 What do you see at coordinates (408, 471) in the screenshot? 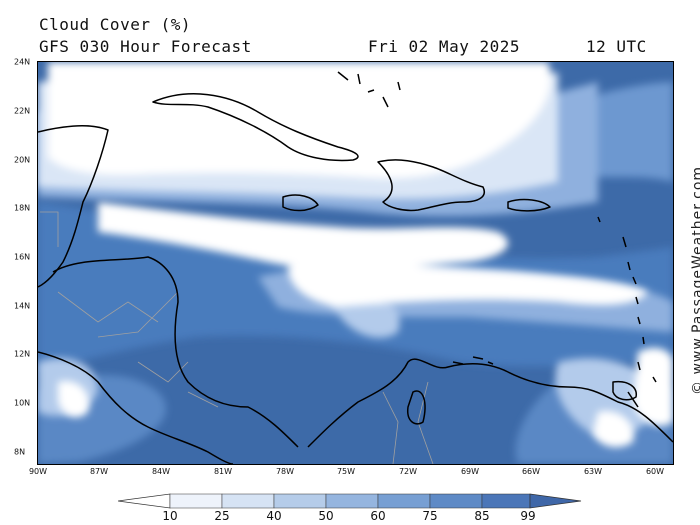
I see `lon-label-72w: 72W` at bounding box center [408, 471].